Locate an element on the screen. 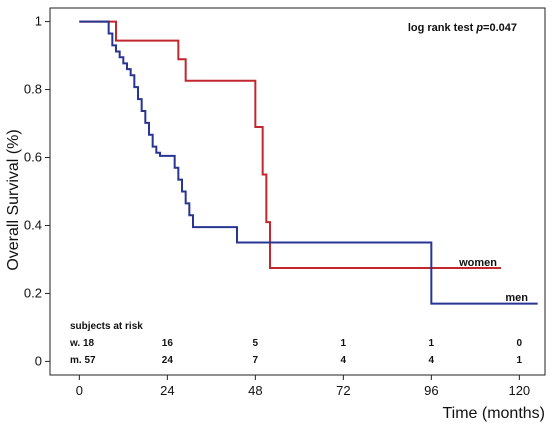  y-tick-label: 1 is located at coordinates (38, 21).